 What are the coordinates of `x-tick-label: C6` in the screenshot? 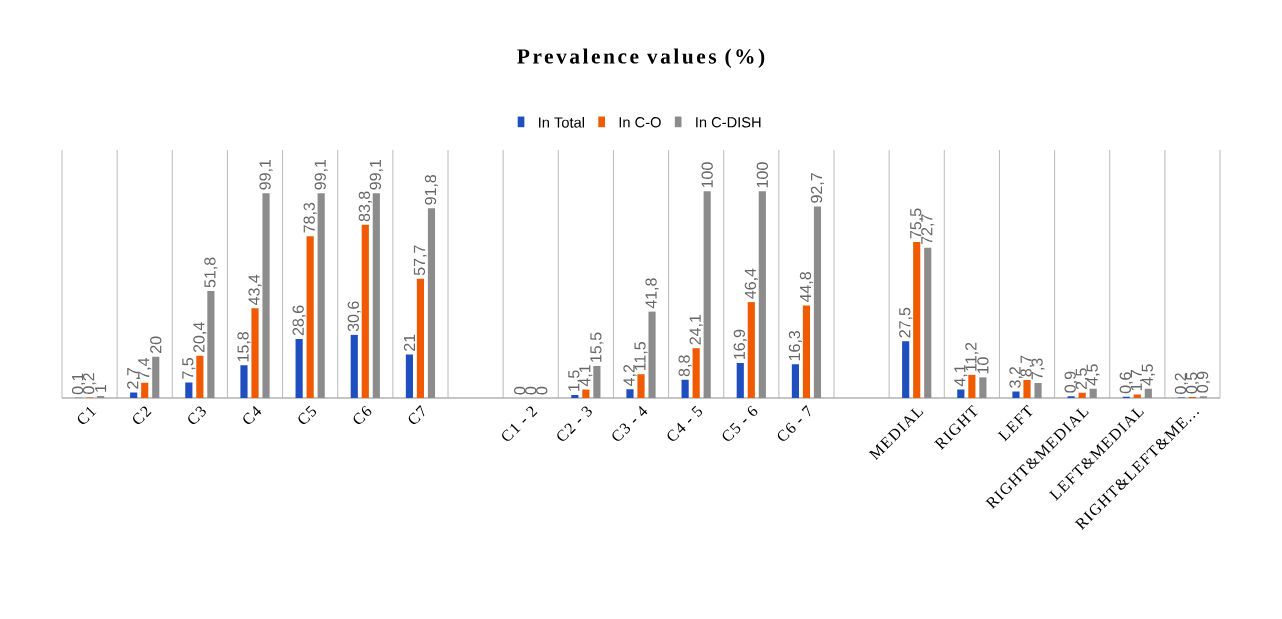 It's located at (362, 414).